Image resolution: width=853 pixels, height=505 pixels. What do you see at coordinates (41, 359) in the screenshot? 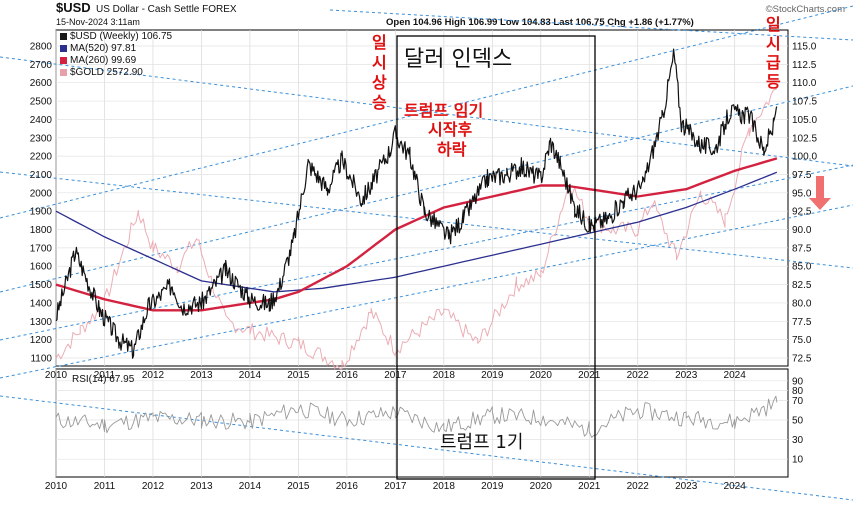
I see `y-left-tick-1100: 1100` at bounding box center [41, 359].